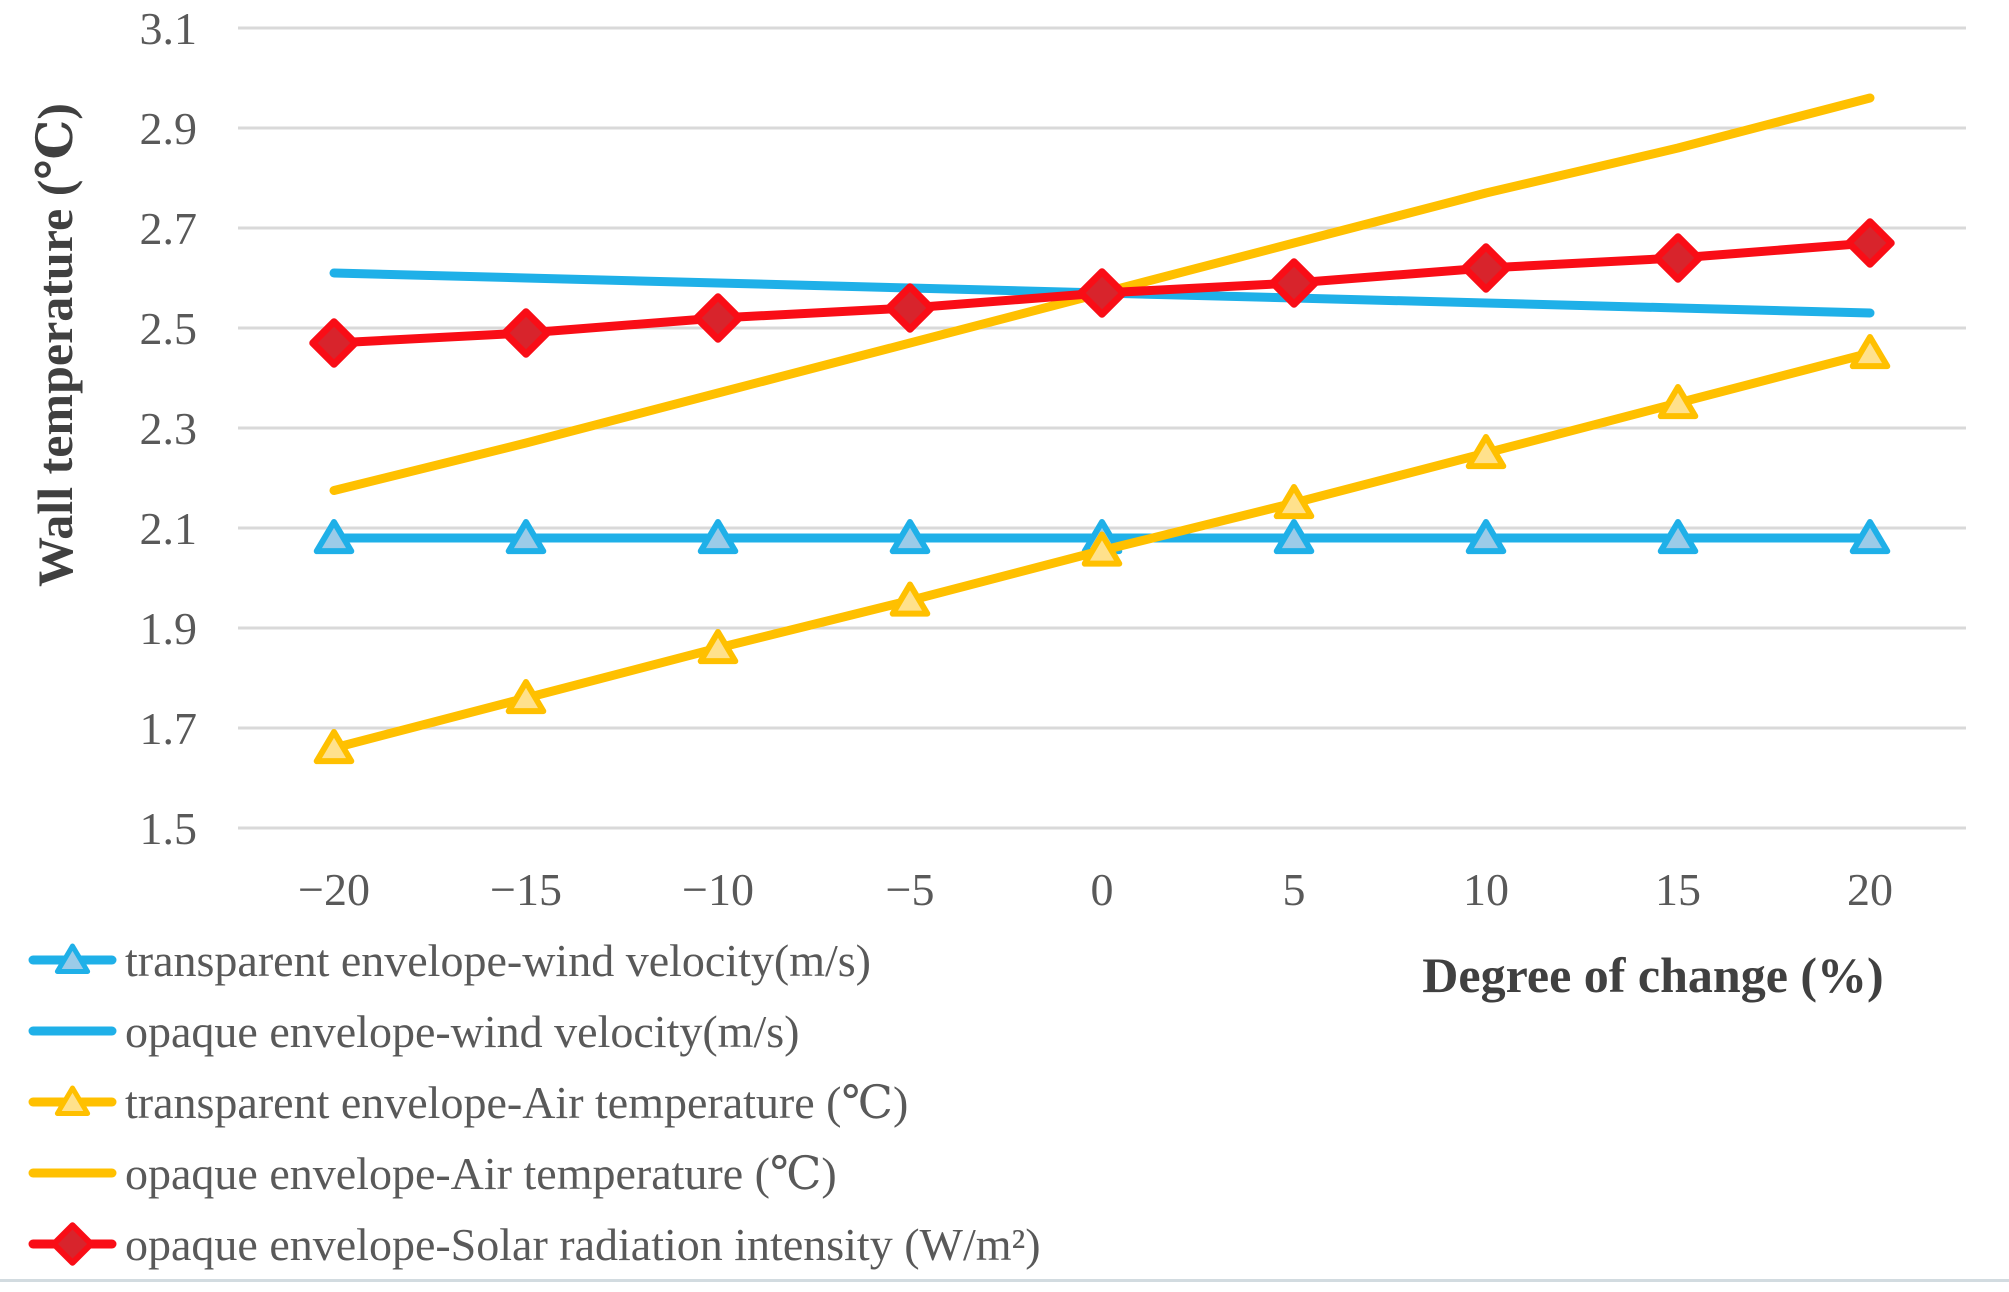  I want to click on legend-row: transparent envelope-wind velocity(m/s), so click(449, 960).